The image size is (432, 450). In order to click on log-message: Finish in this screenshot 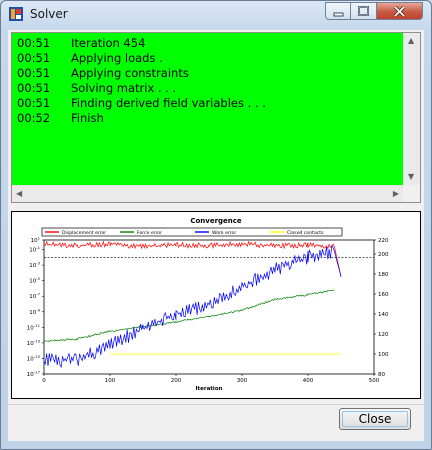, I will do `click(87, 118)`.